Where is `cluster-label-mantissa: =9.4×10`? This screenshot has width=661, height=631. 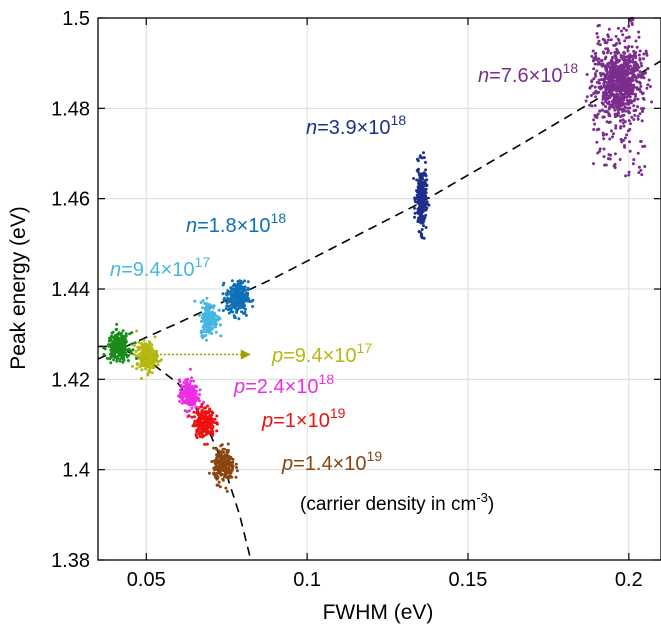
cluster-label-mantissa: =9.4×10 is located at coordinates (157, 270).